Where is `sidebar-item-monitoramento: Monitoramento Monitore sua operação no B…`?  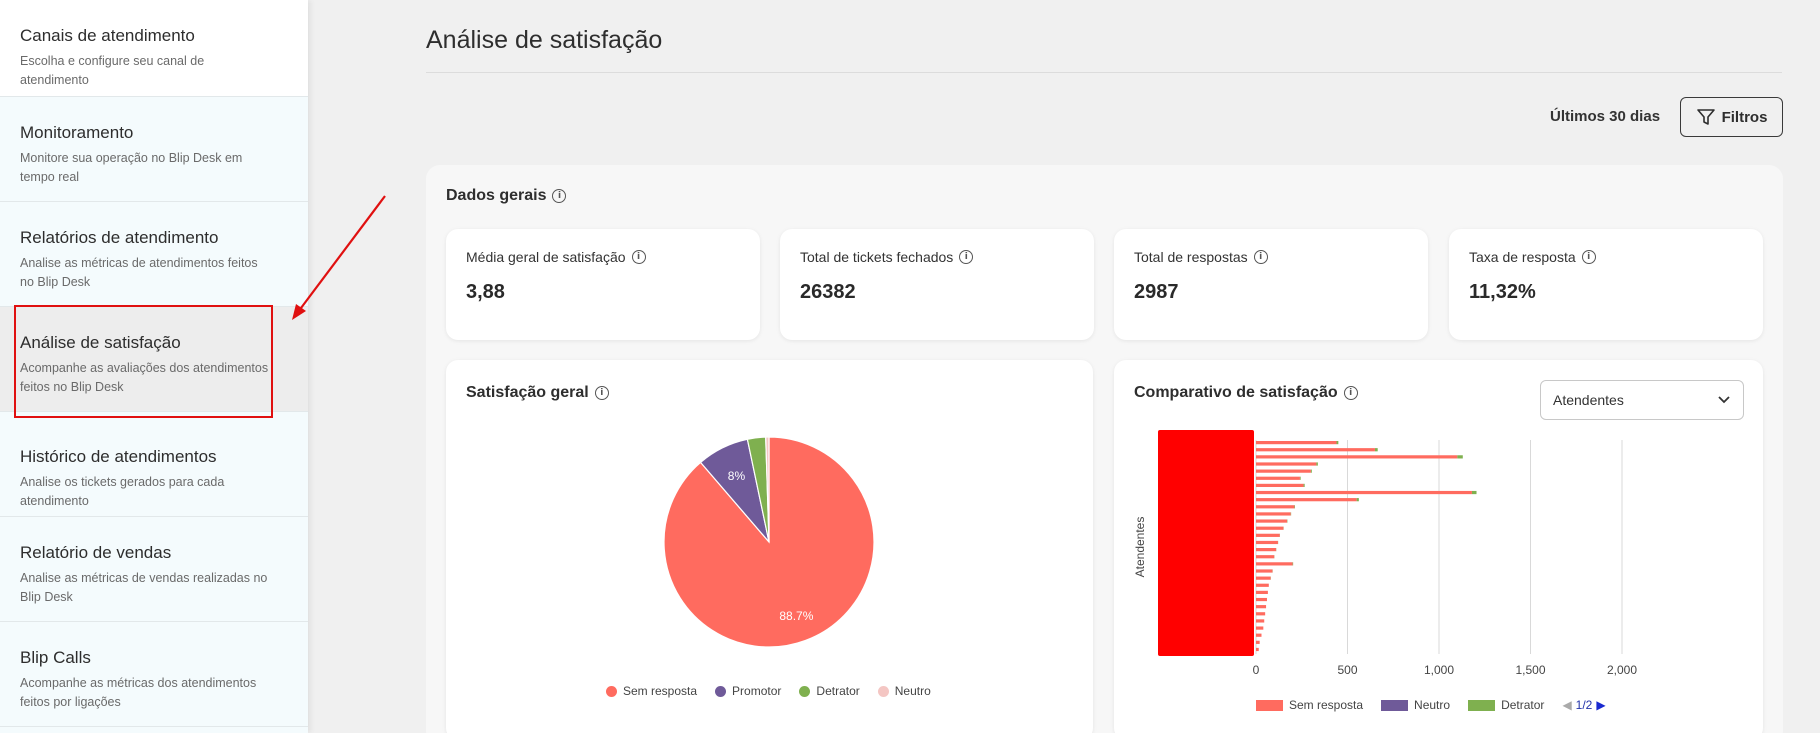 sidebar-item-monitoramento: Monitoramento Monitore sua operação no B… is located at coordinates (154, 149).